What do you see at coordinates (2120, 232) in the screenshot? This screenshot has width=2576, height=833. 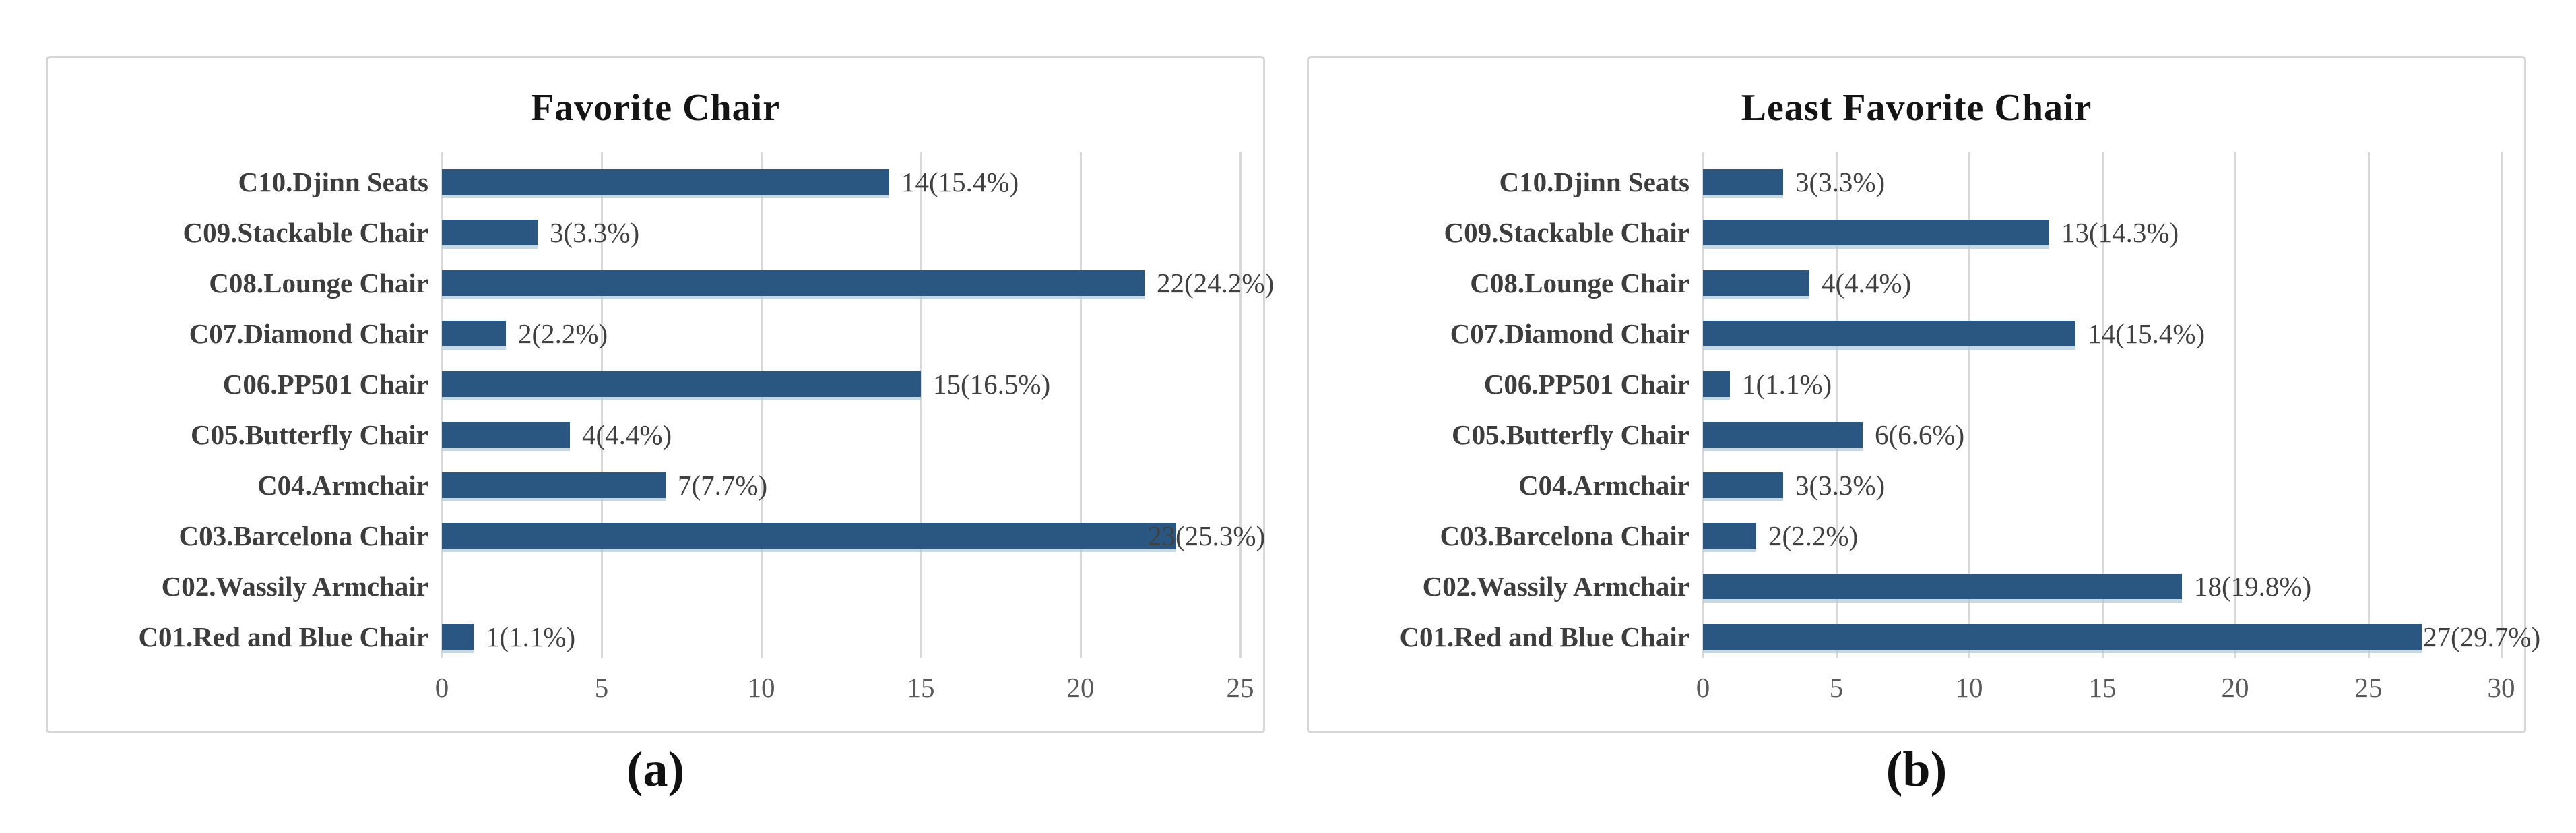 I see `value-label: 13(14.3%)` at bounding box center [2120, 232].